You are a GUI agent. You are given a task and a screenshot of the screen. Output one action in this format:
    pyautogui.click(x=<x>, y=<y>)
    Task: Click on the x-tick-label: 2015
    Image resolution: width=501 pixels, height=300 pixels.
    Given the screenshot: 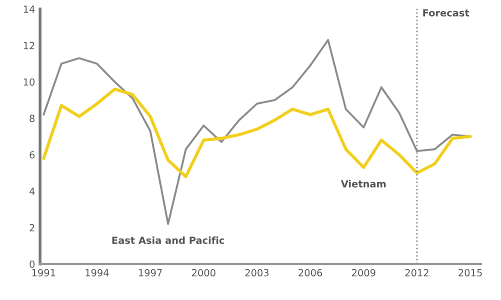 What is the action you would take?
    pyautogui.click(x=470, y=272)
    